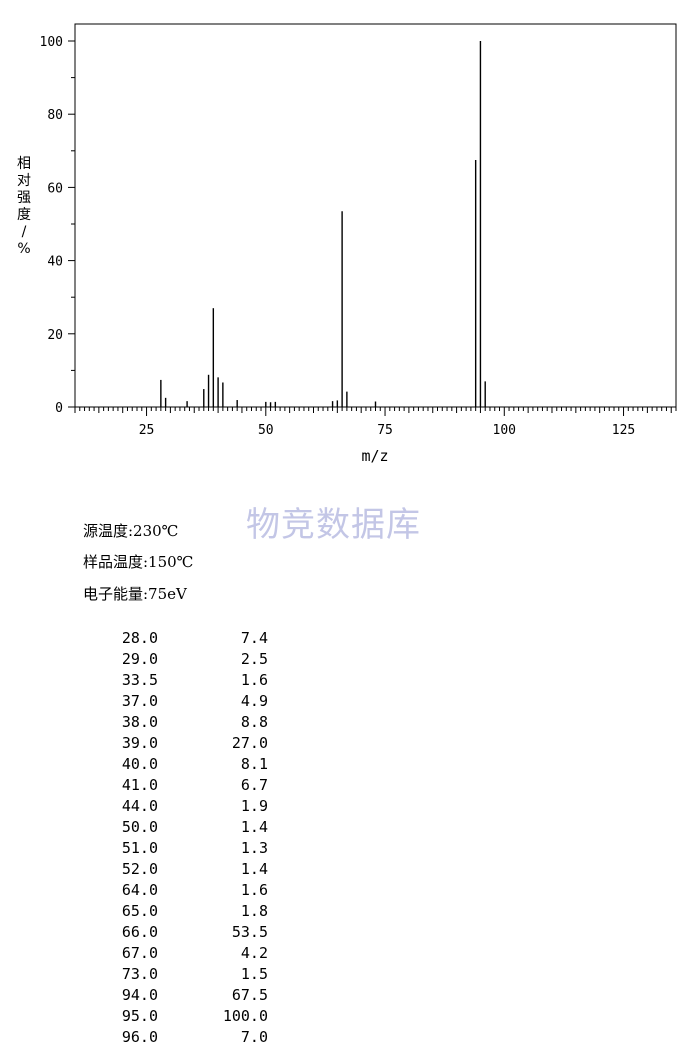 The width and height of the screenshot is (687, 1048). Describe the element at coordinates (55, 115) in the screenshot. I see `y-tick-label: 80` at that location.